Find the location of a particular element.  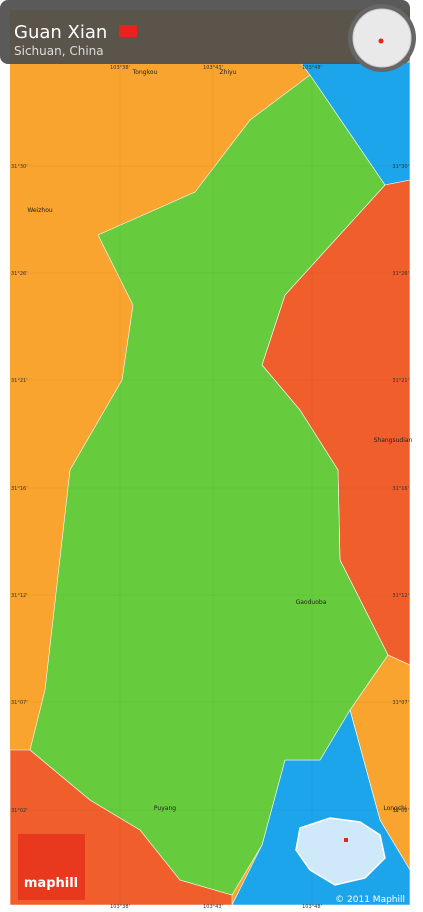

place-label: Weizhou is located at coordinates (40, 210).